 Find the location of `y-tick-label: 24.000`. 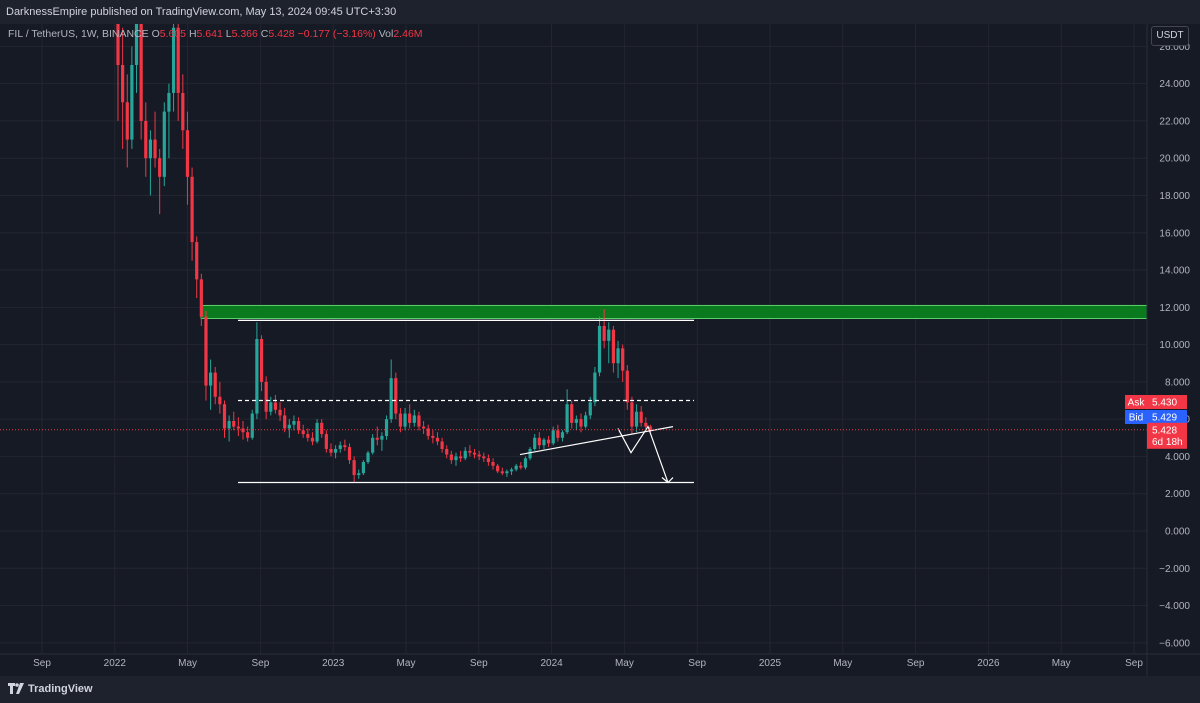

y-tick-label: 24.000 is located at coordinates (1174, 84).